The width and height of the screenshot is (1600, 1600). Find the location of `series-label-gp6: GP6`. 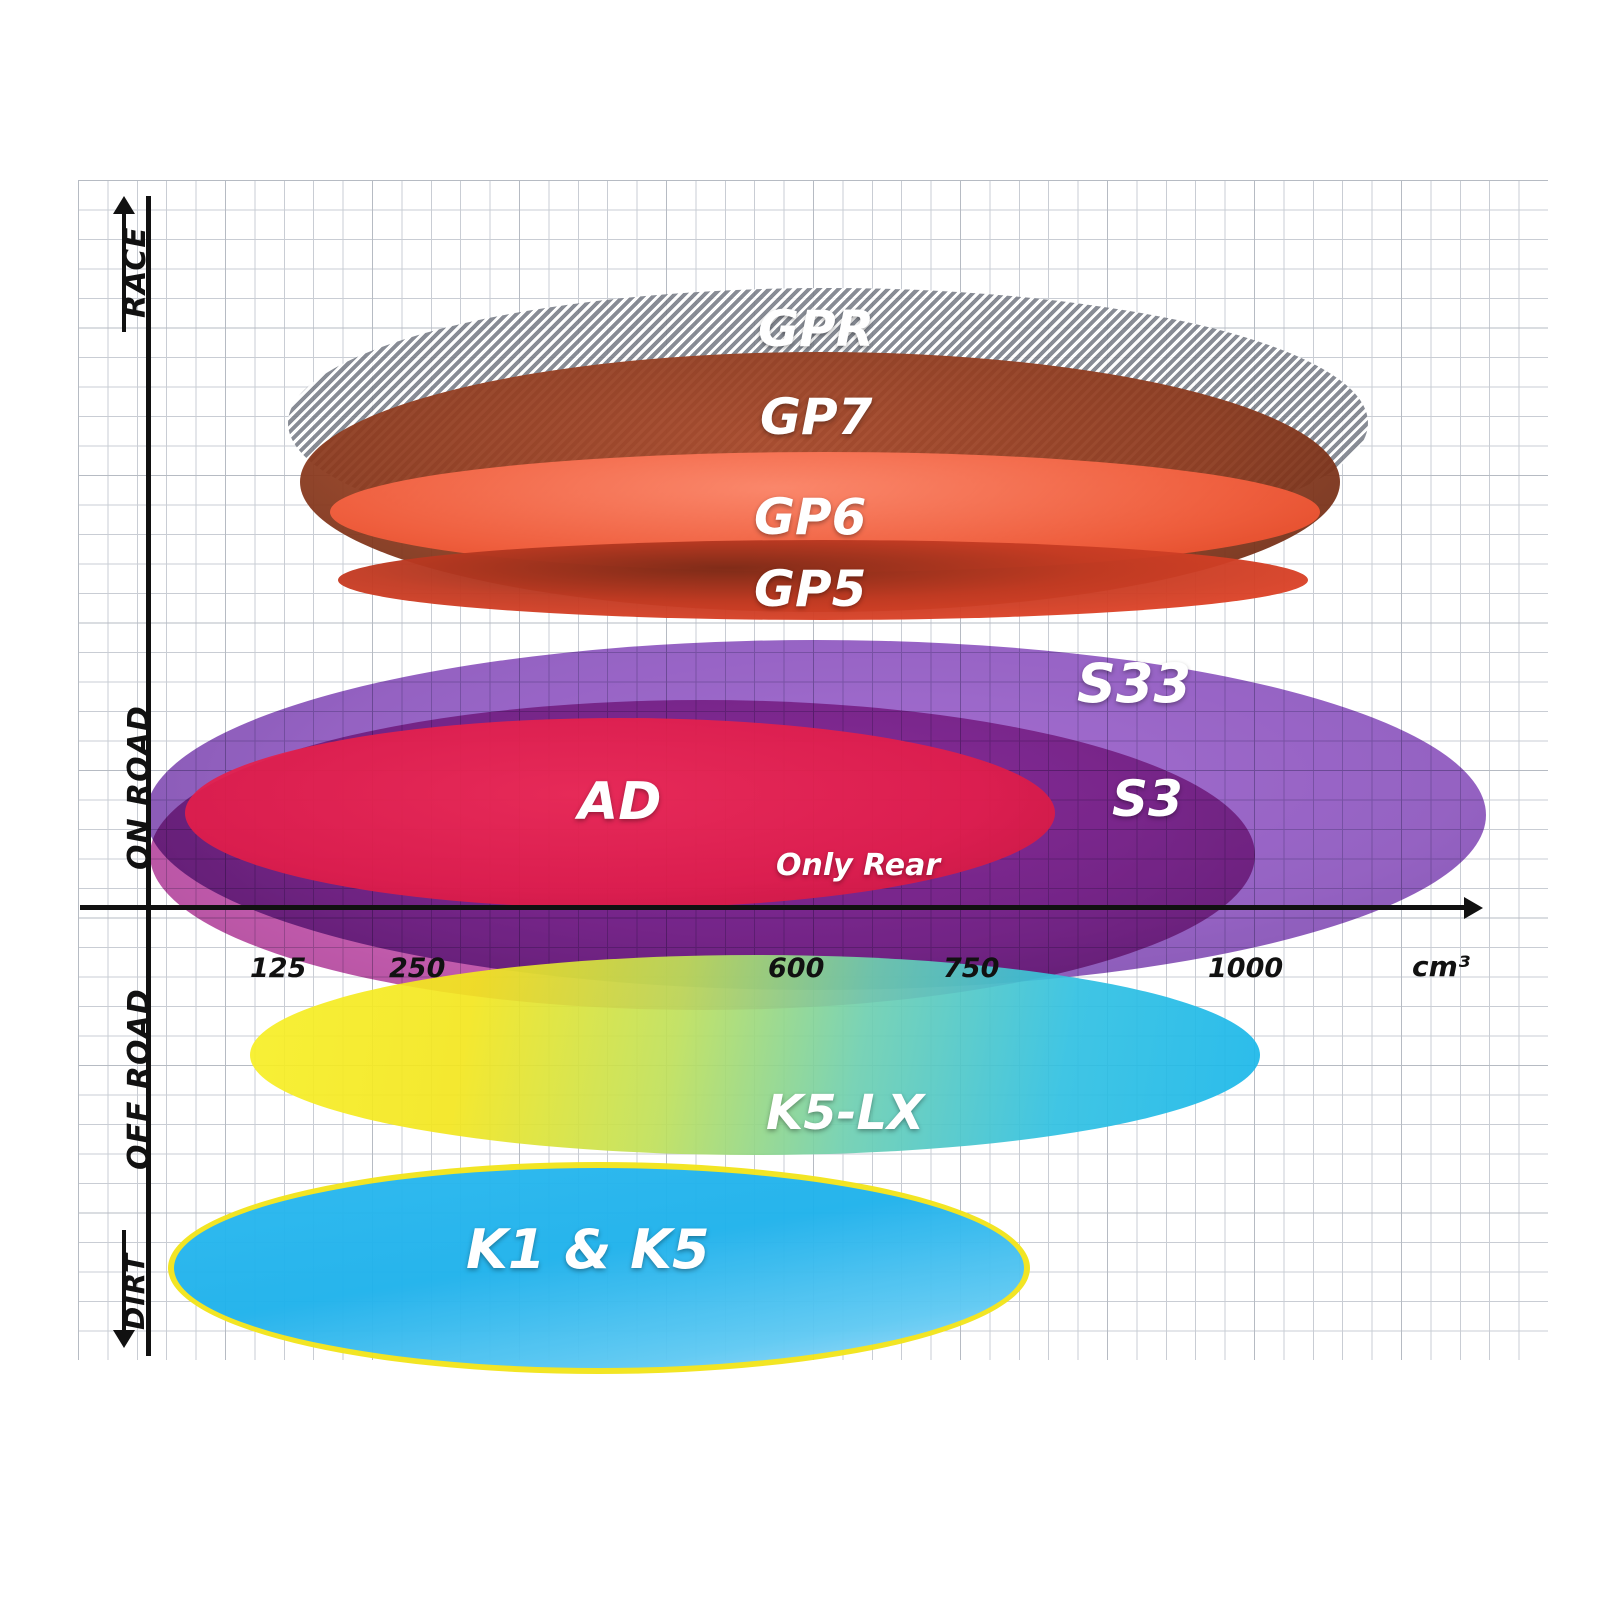

series-label-gp6: GP6 is located at coordinates (810, 517).